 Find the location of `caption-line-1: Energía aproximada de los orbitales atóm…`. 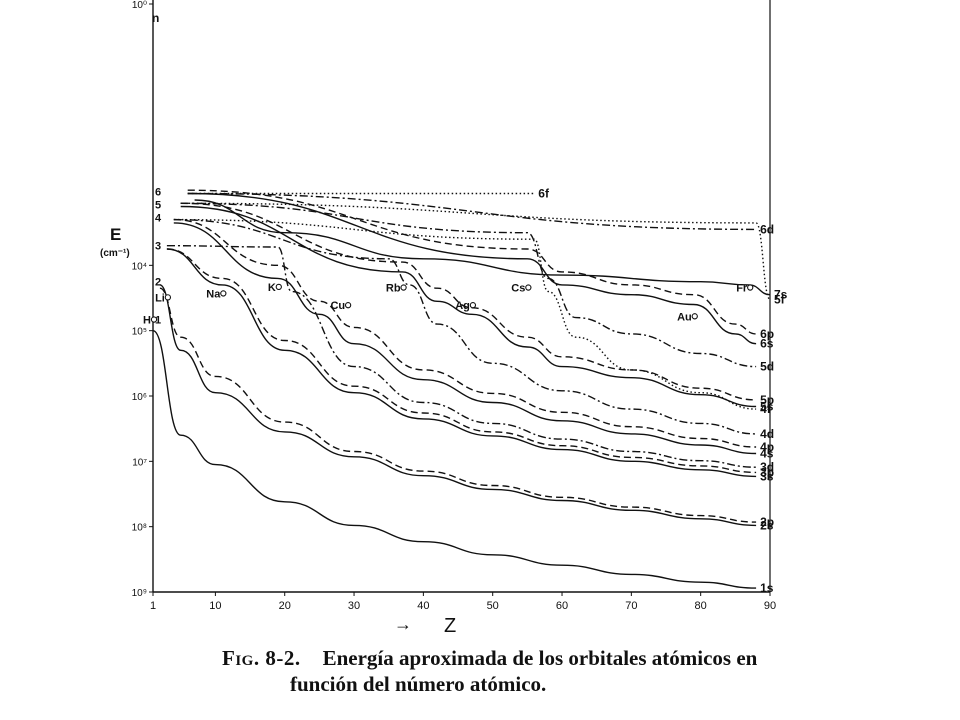

caption-line-1: Energía aproximada de los orbitales atóm… is located at coordinates (540, 658).